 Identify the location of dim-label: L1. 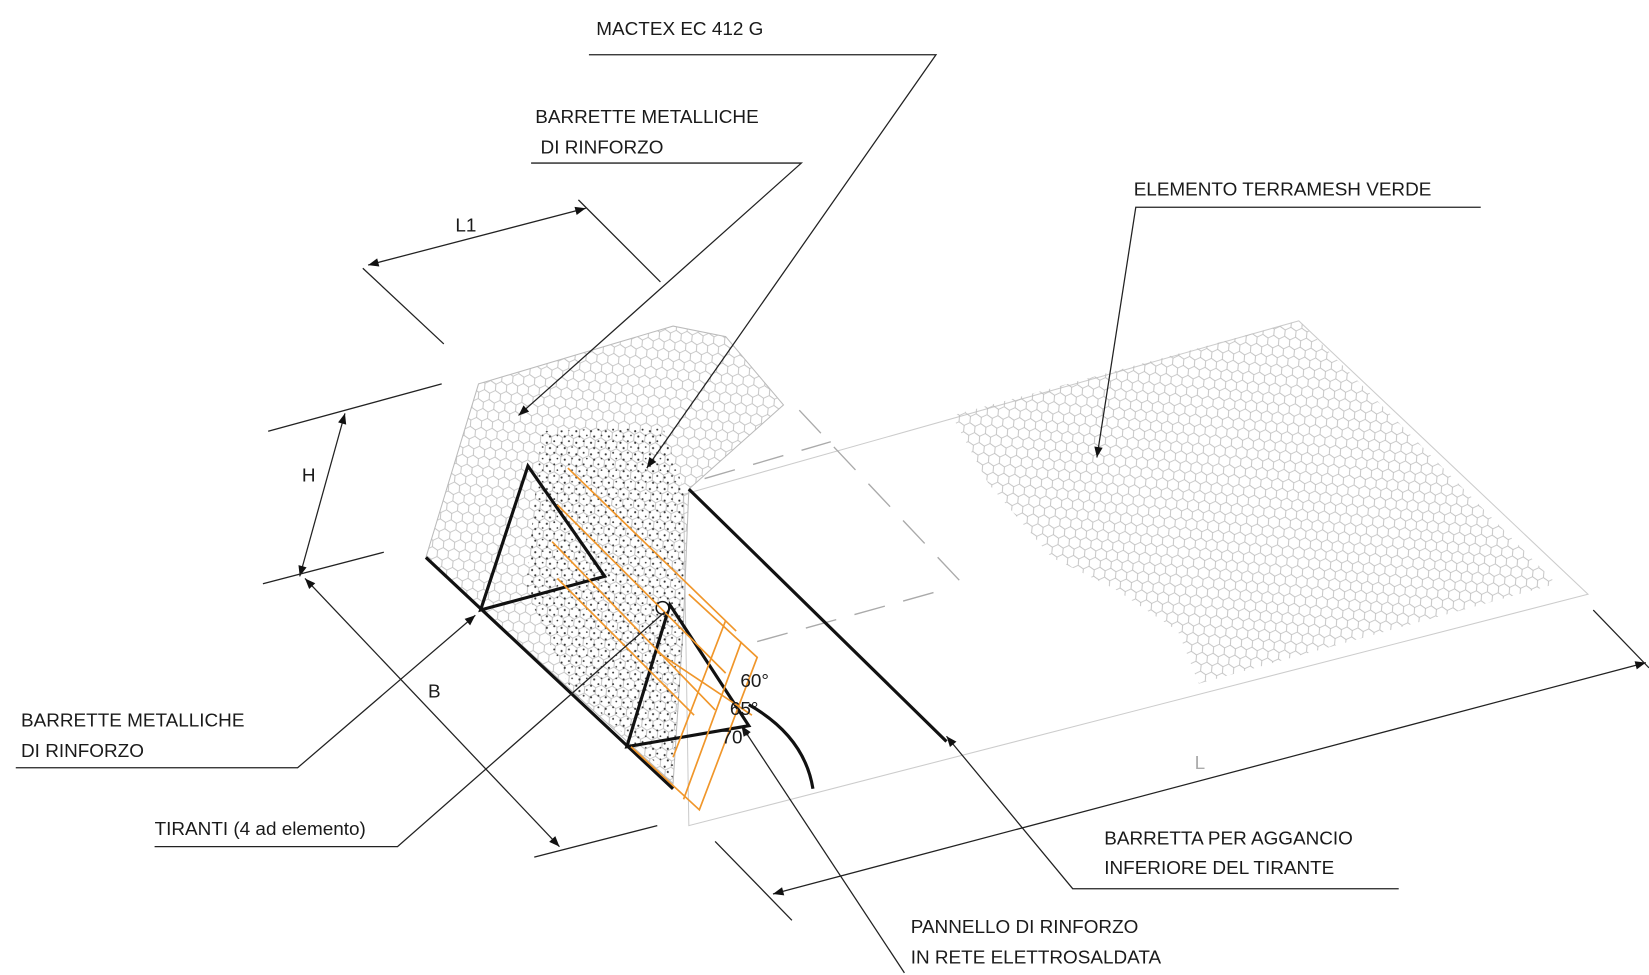
(465, 225).